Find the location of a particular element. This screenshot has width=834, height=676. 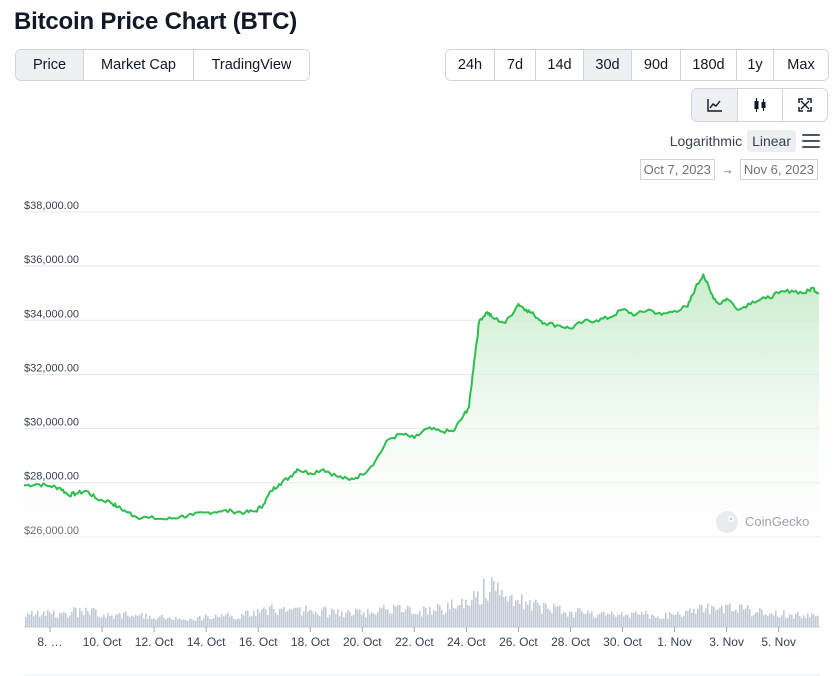

range-30d-button: 30d is located at coordinates (607, 65).